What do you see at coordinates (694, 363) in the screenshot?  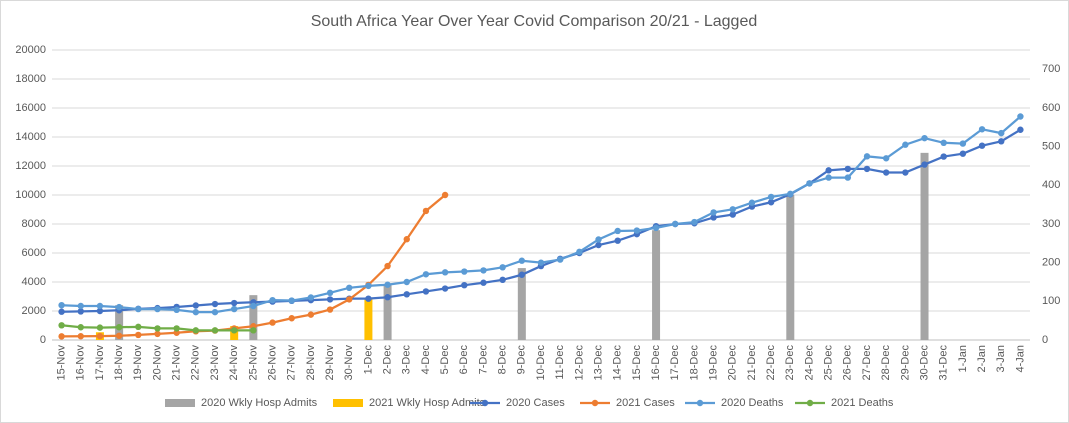 I see `x-tick-label: 18-Dec` at bounding box center [694, 363].